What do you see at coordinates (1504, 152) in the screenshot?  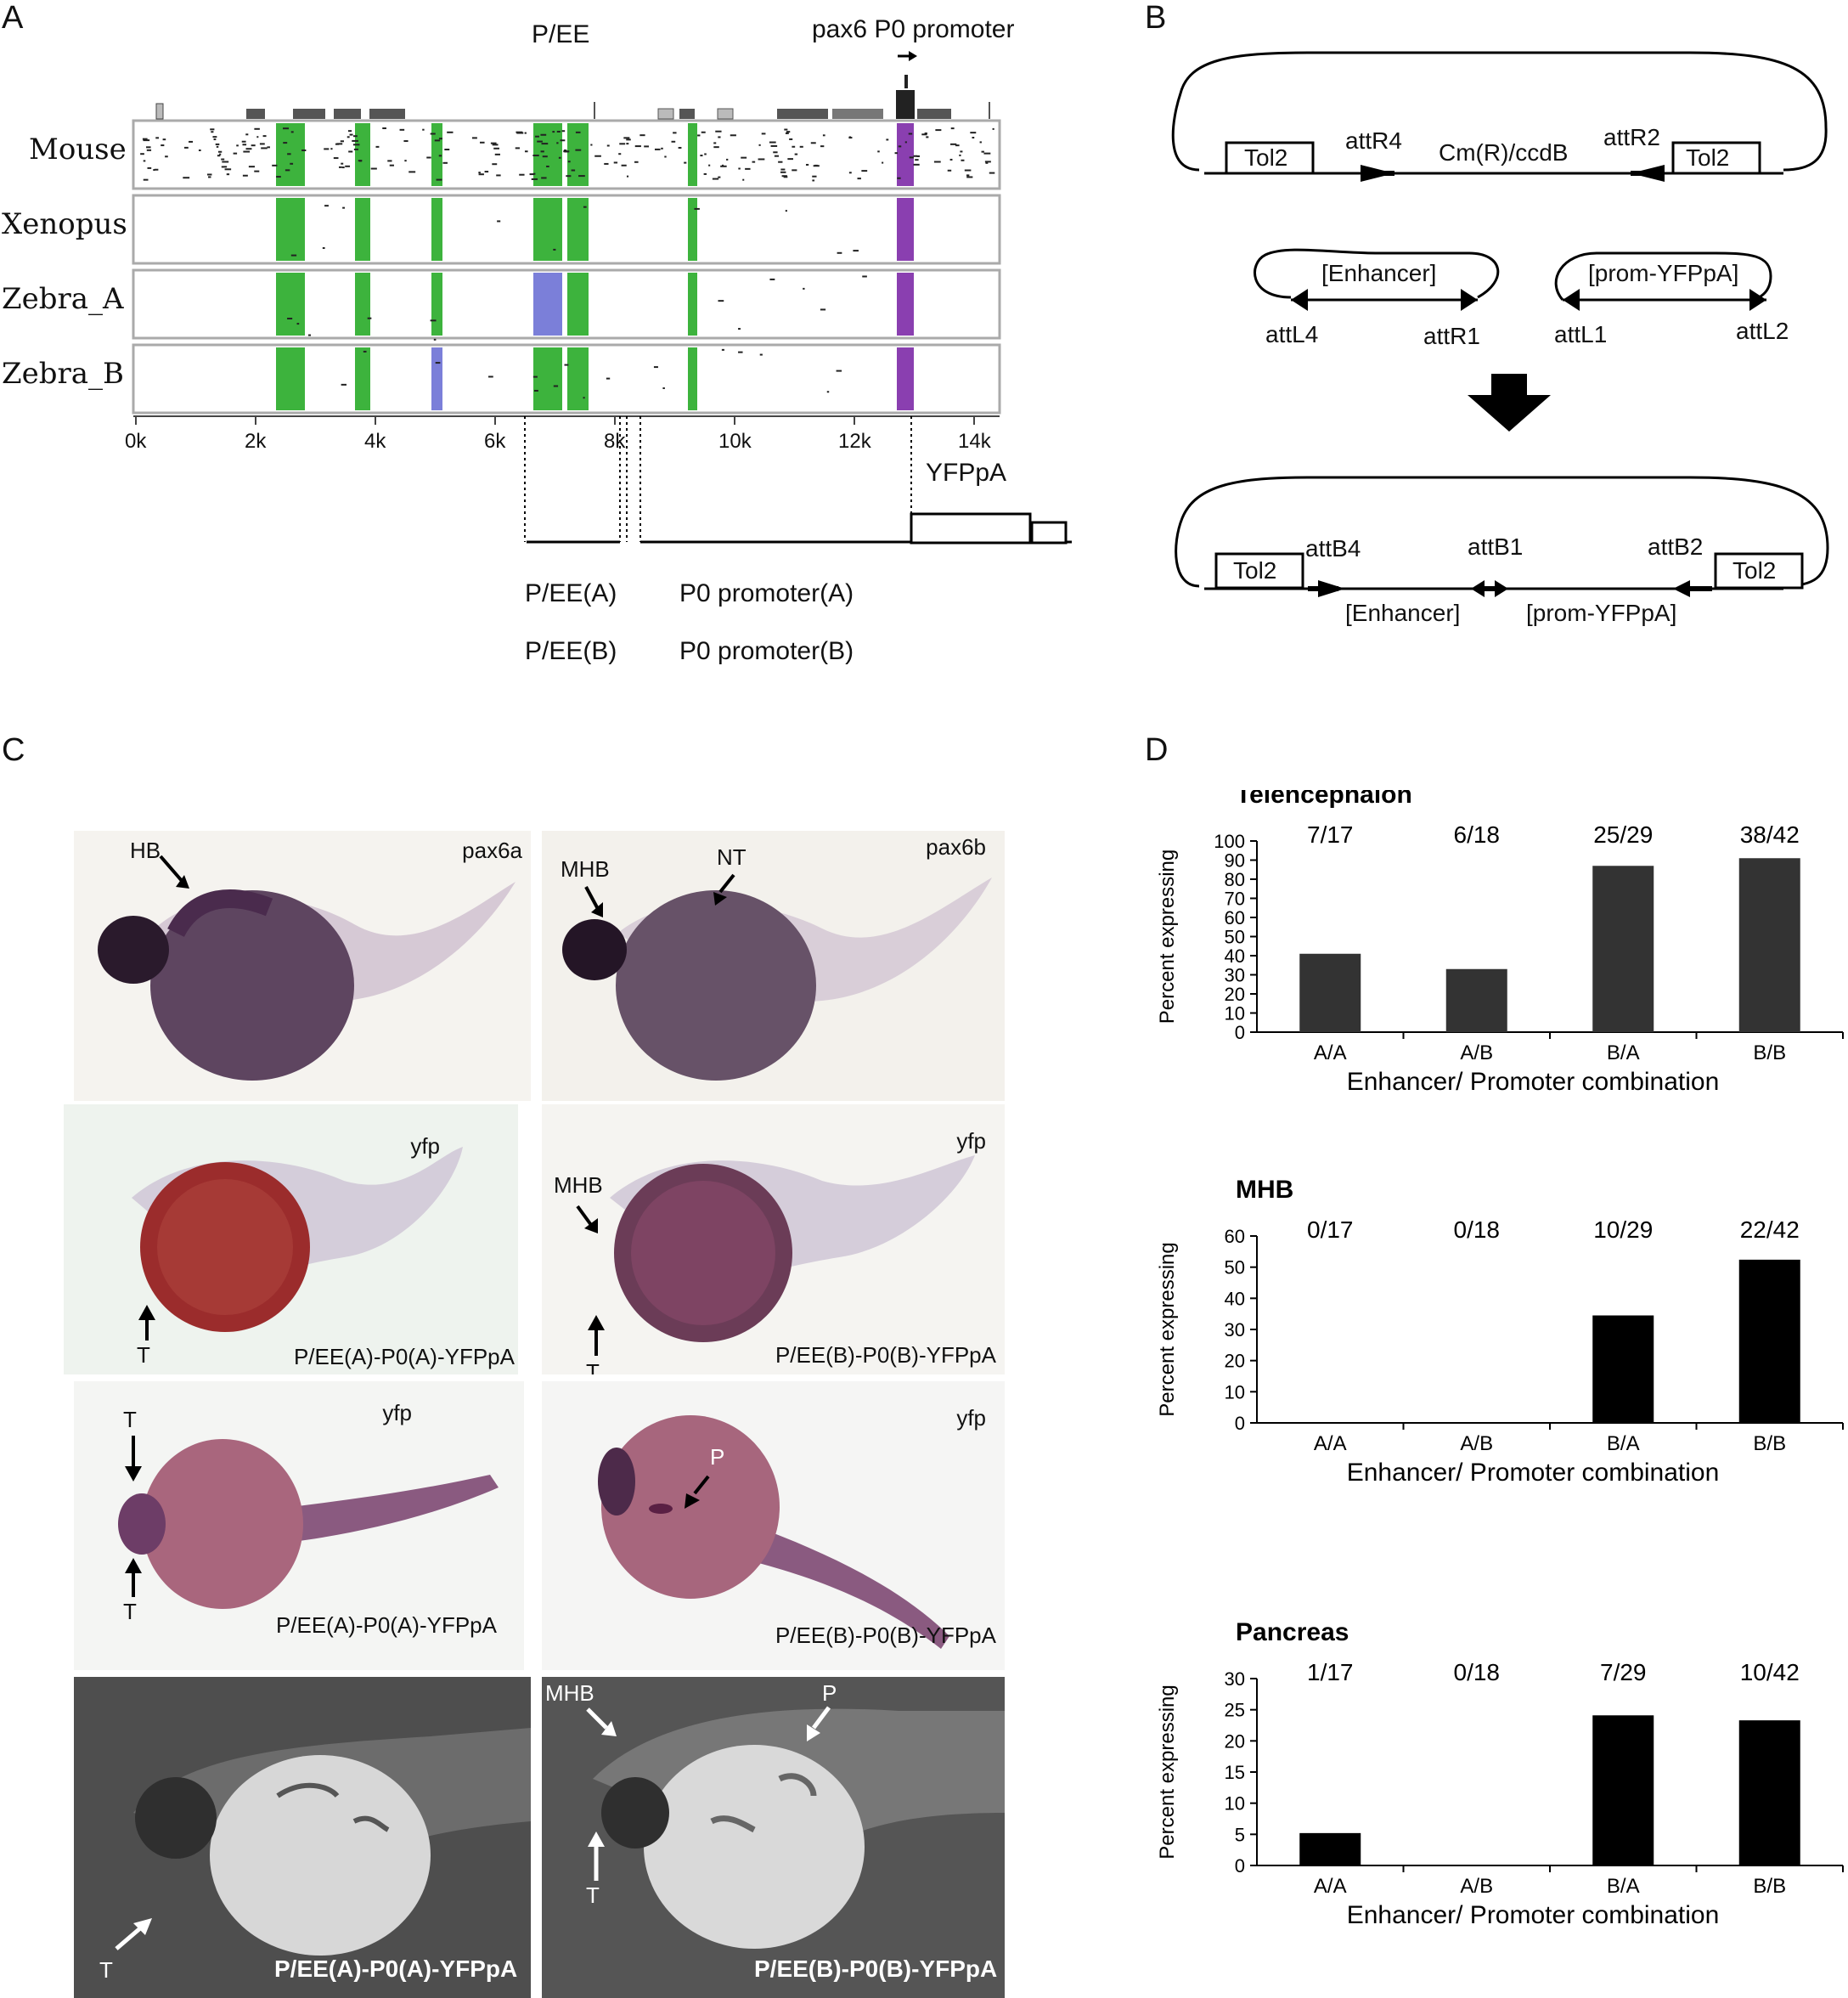 I see `cassette-label: Cm(R)/ccdB` at bounding box center [1504, 152].